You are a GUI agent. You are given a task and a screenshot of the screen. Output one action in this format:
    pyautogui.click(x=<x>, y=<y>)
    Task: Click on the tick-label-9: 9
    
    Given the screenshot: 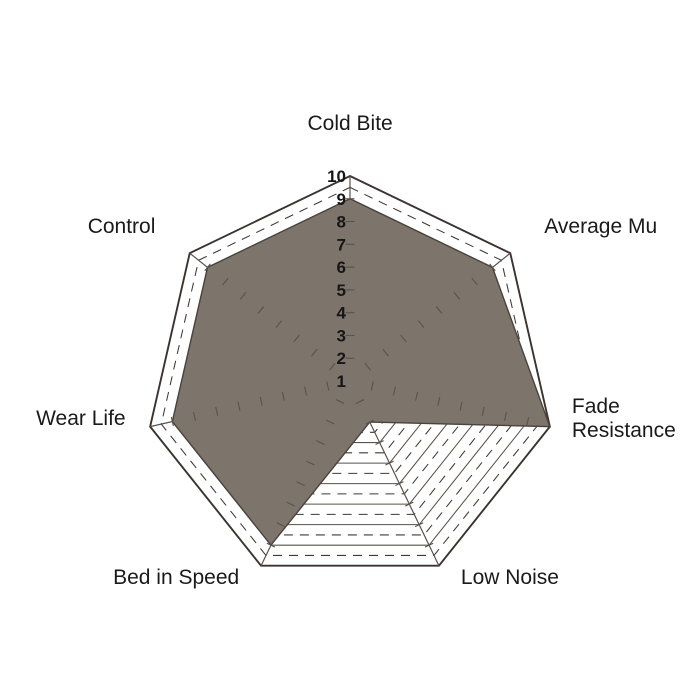 What is the action you would take?
    pyautogui.click(x=341, y=199)
    